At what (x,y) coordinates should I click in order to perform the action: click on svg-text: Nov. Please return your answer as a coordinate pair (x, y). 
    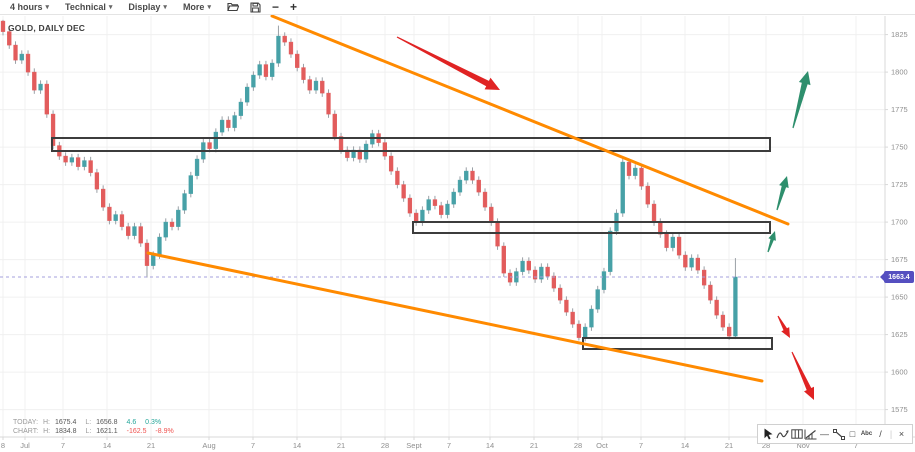
    Looking at the image, I should click on (803, 445).